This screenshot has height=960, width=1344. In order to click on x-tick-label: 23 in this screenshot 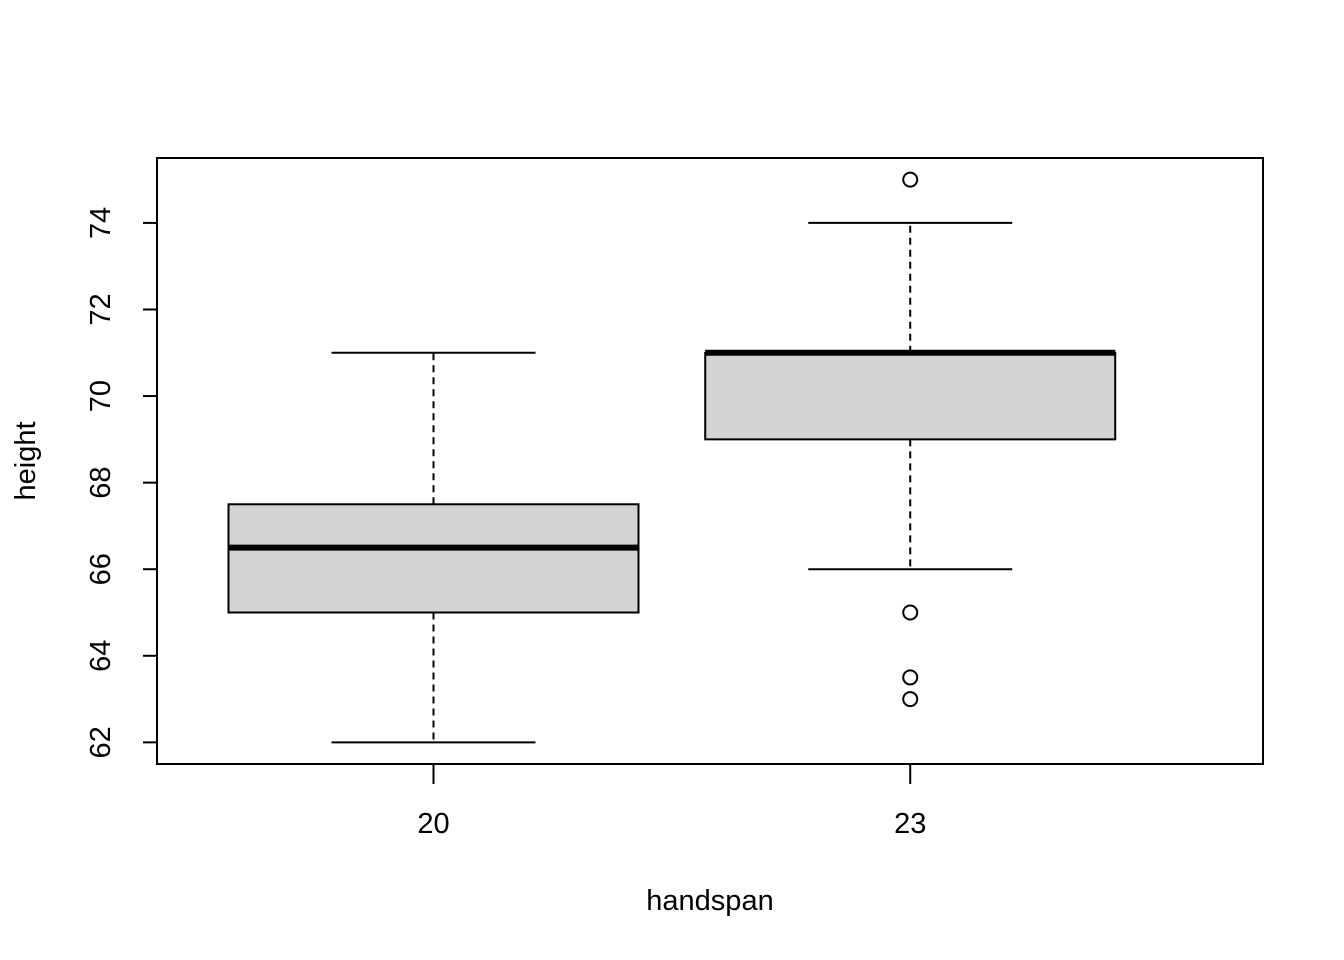, I will do `click(910, 824)`.